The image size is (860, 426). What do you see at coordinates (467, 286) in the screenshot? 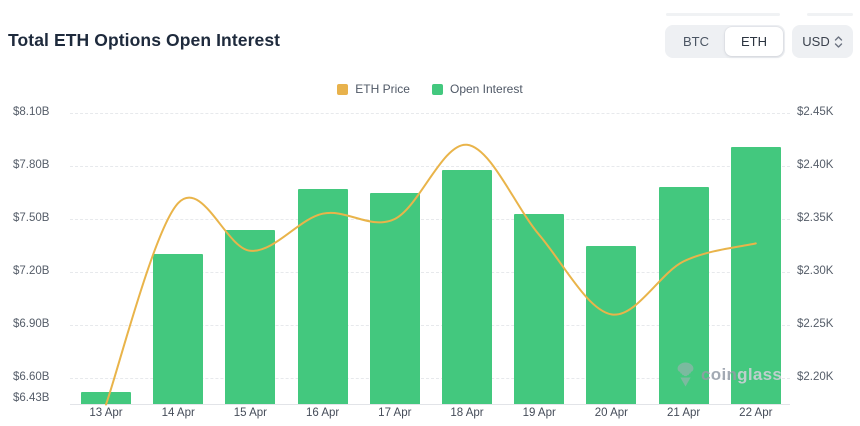
I see `bar-18-apr` at bounding box center [467, 286].